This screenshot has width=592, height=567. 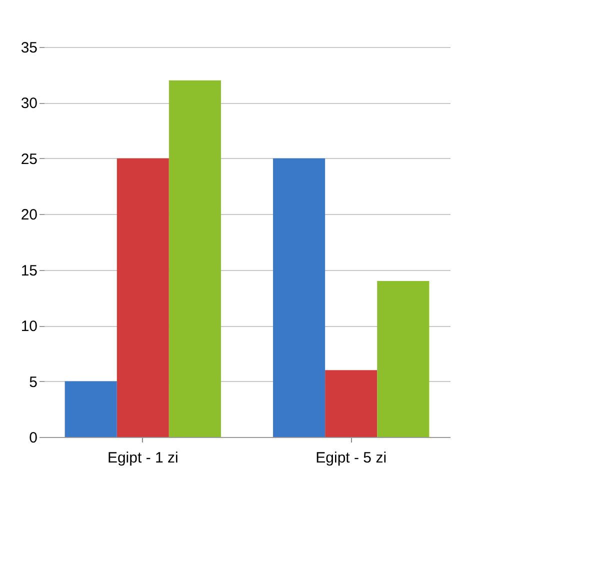 I want to click on x-tick-label: Egipt - 1 zi, so click(x=142, y=458).